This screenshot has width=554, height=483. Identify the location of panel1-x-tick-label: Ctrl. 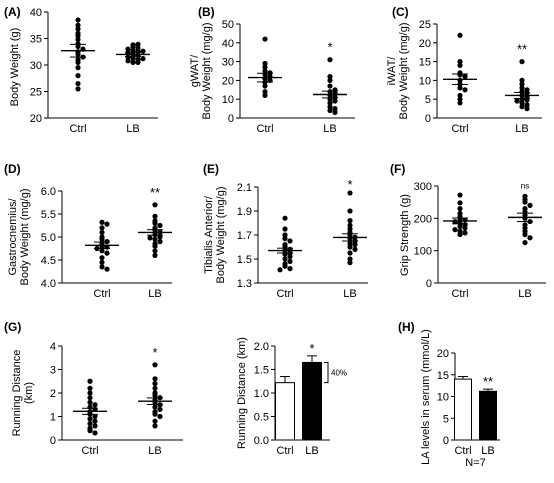
(77, 129).